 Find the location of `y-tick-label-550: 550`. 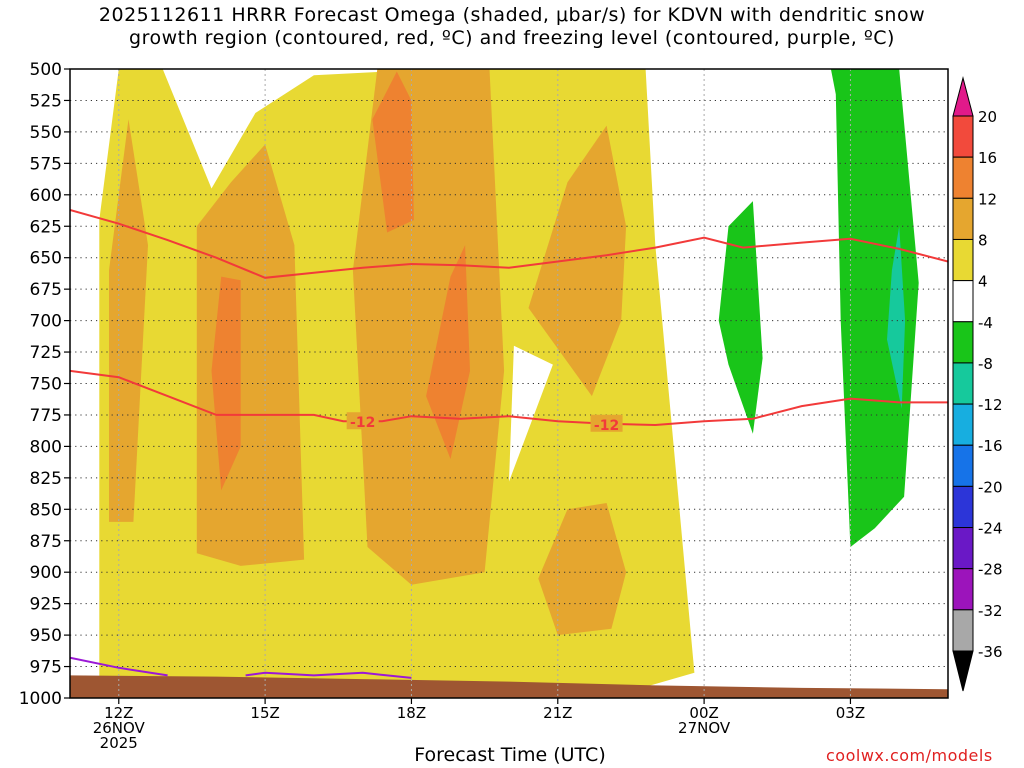

y-tick-label-550: 550 is located at coordinates (46, 133).